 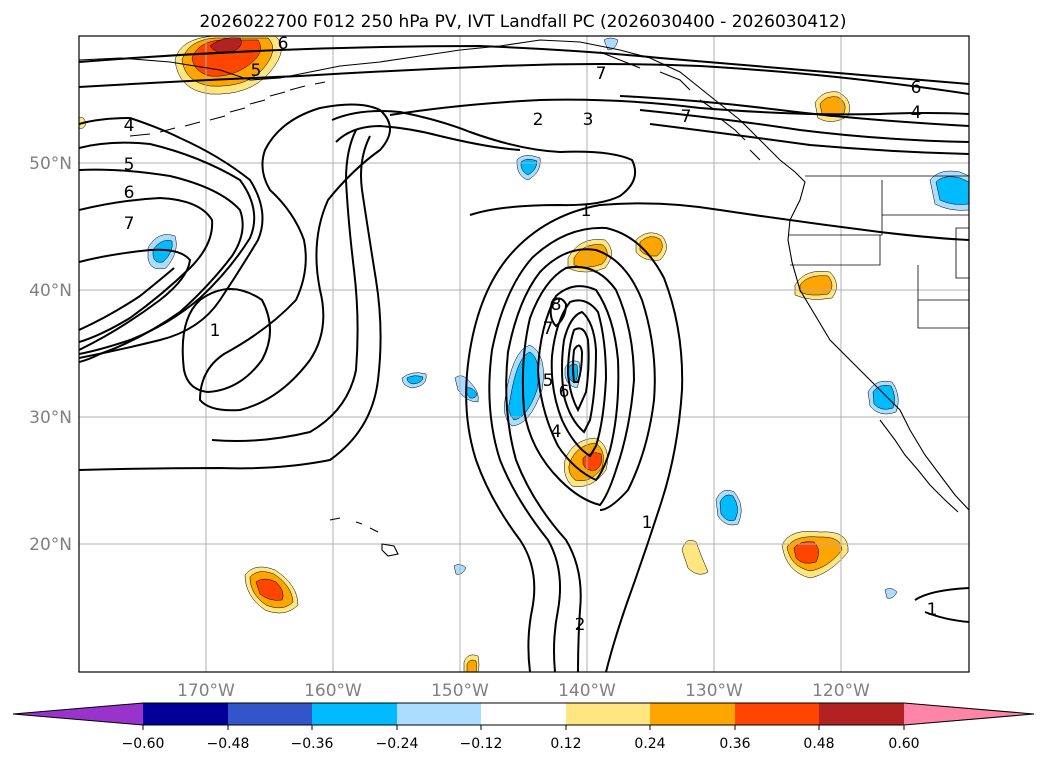 I want to click on colorbar-tick-label: 0.12, so click(x=565, y=744).